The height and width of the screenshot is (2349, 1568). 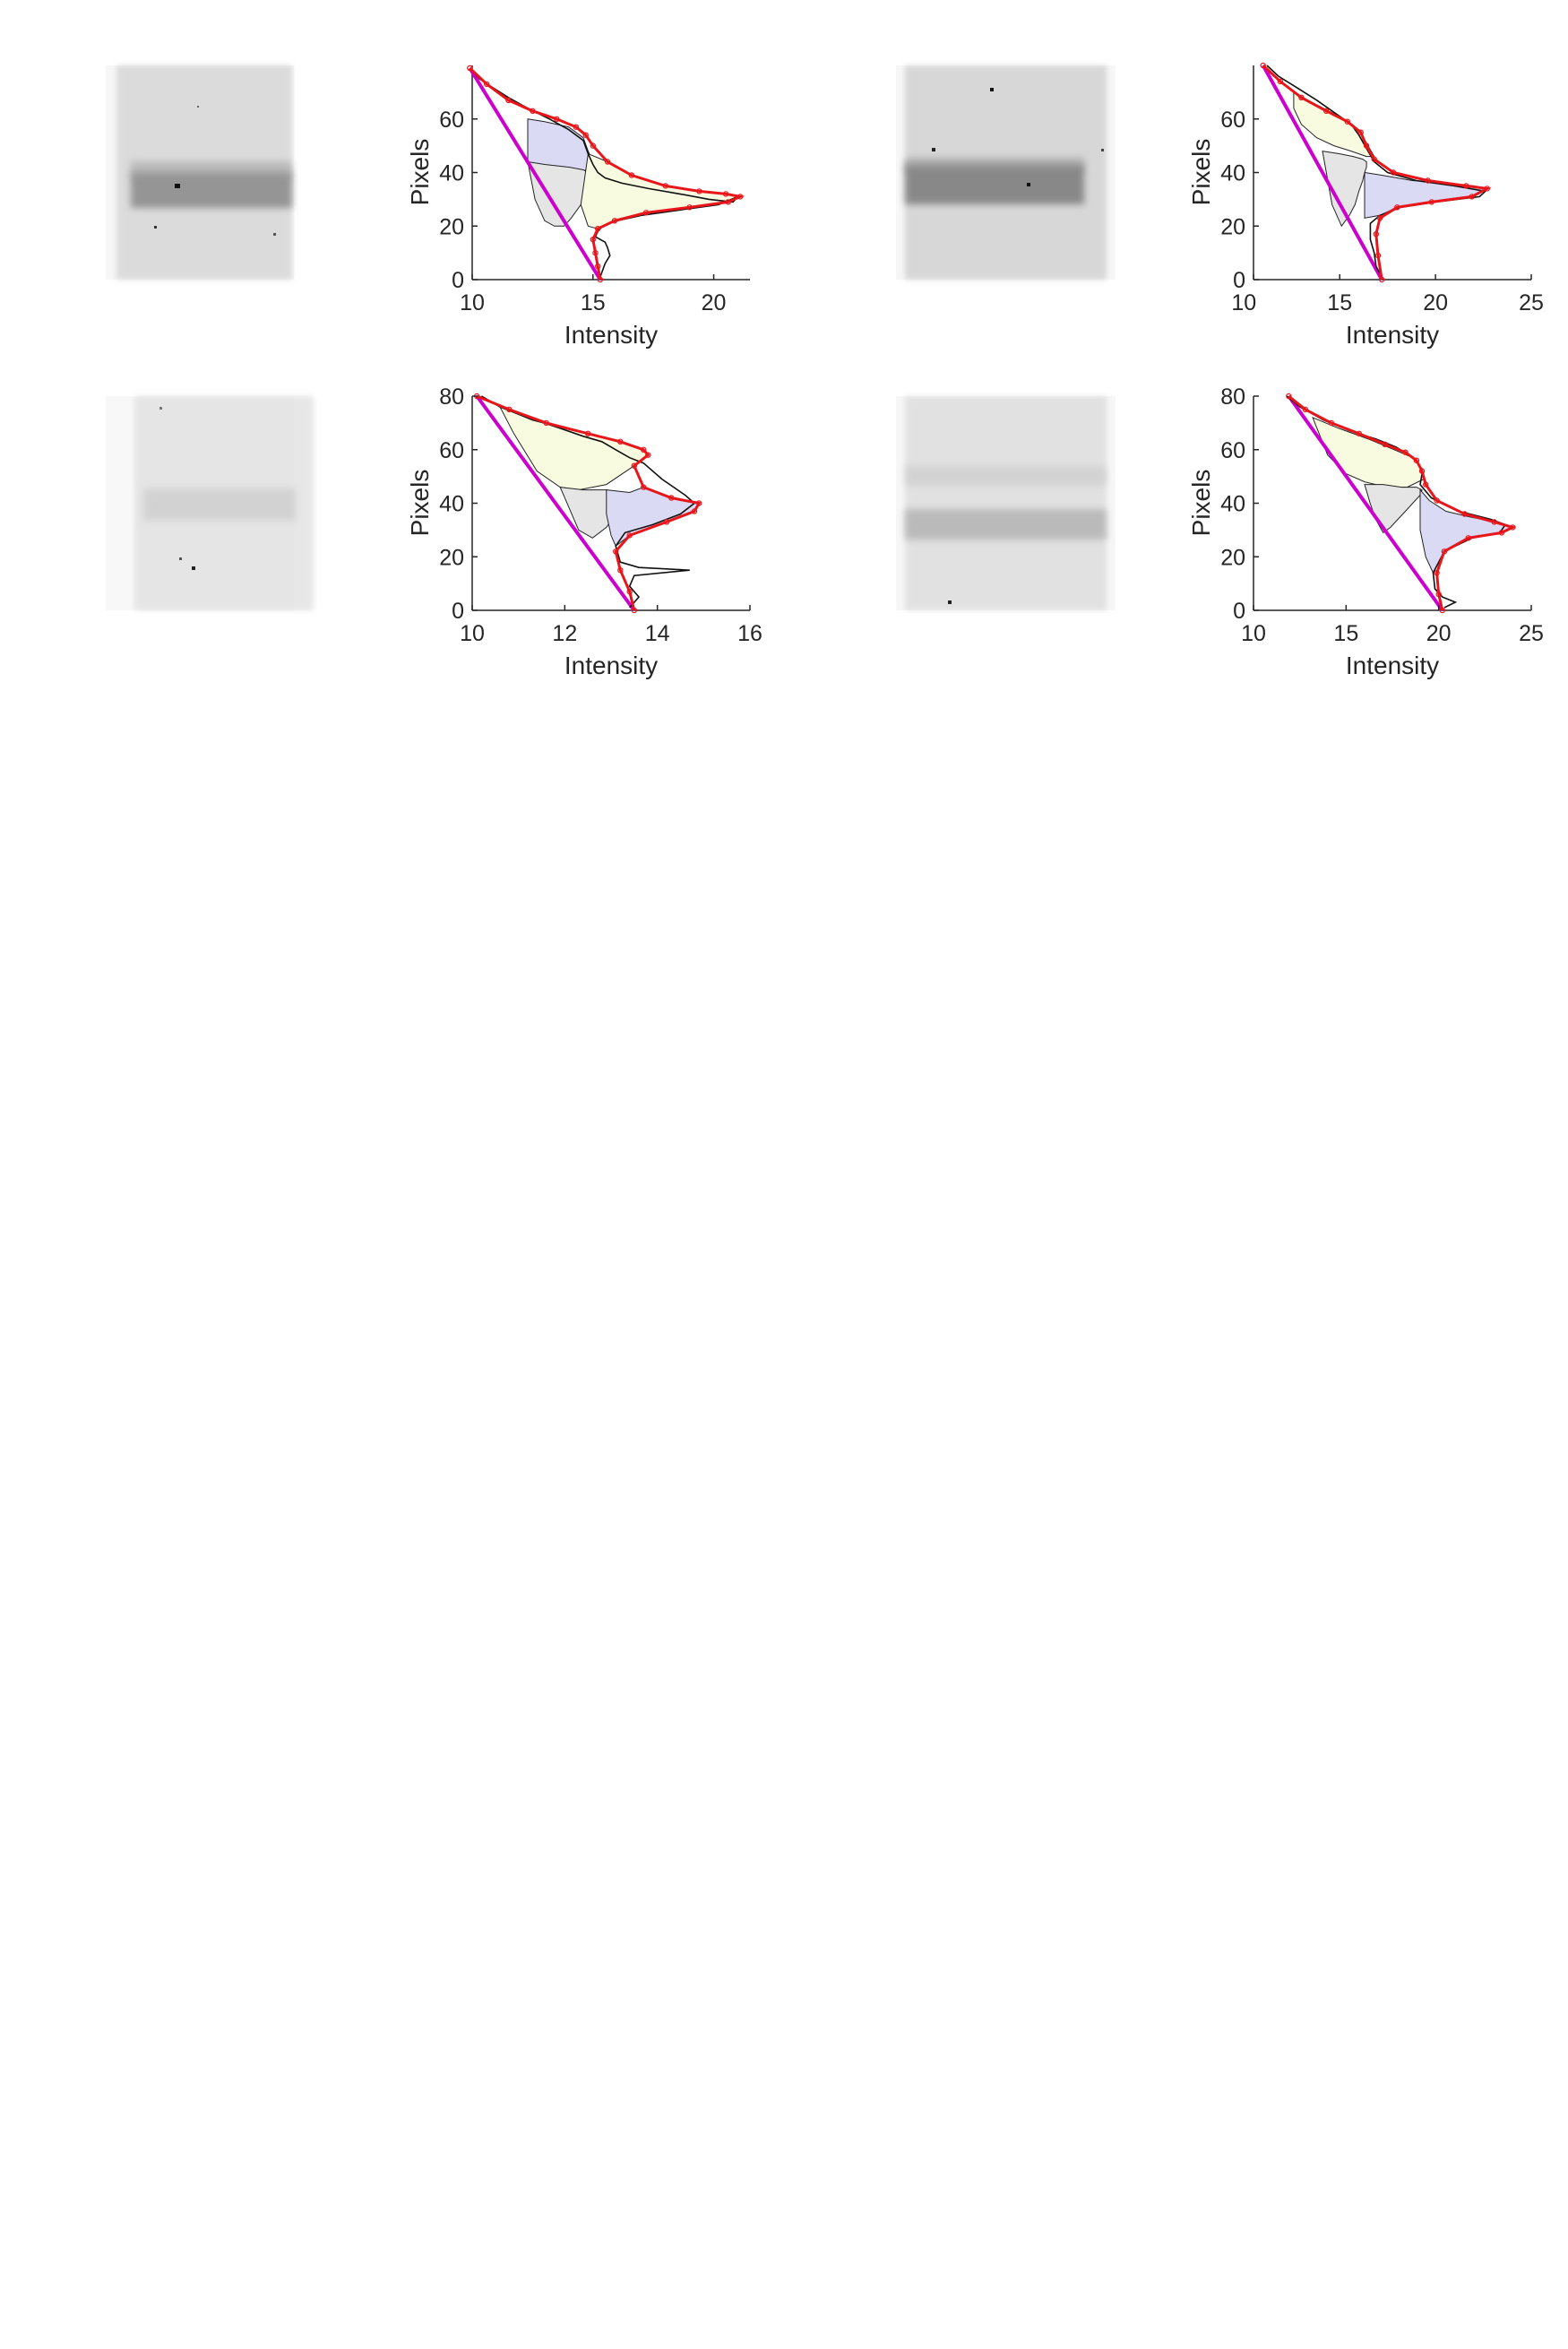 What do you see at coordinates (564, 633) in the screenshot?
I see `x-tick-label: 12` at bounding box center [564, 633].